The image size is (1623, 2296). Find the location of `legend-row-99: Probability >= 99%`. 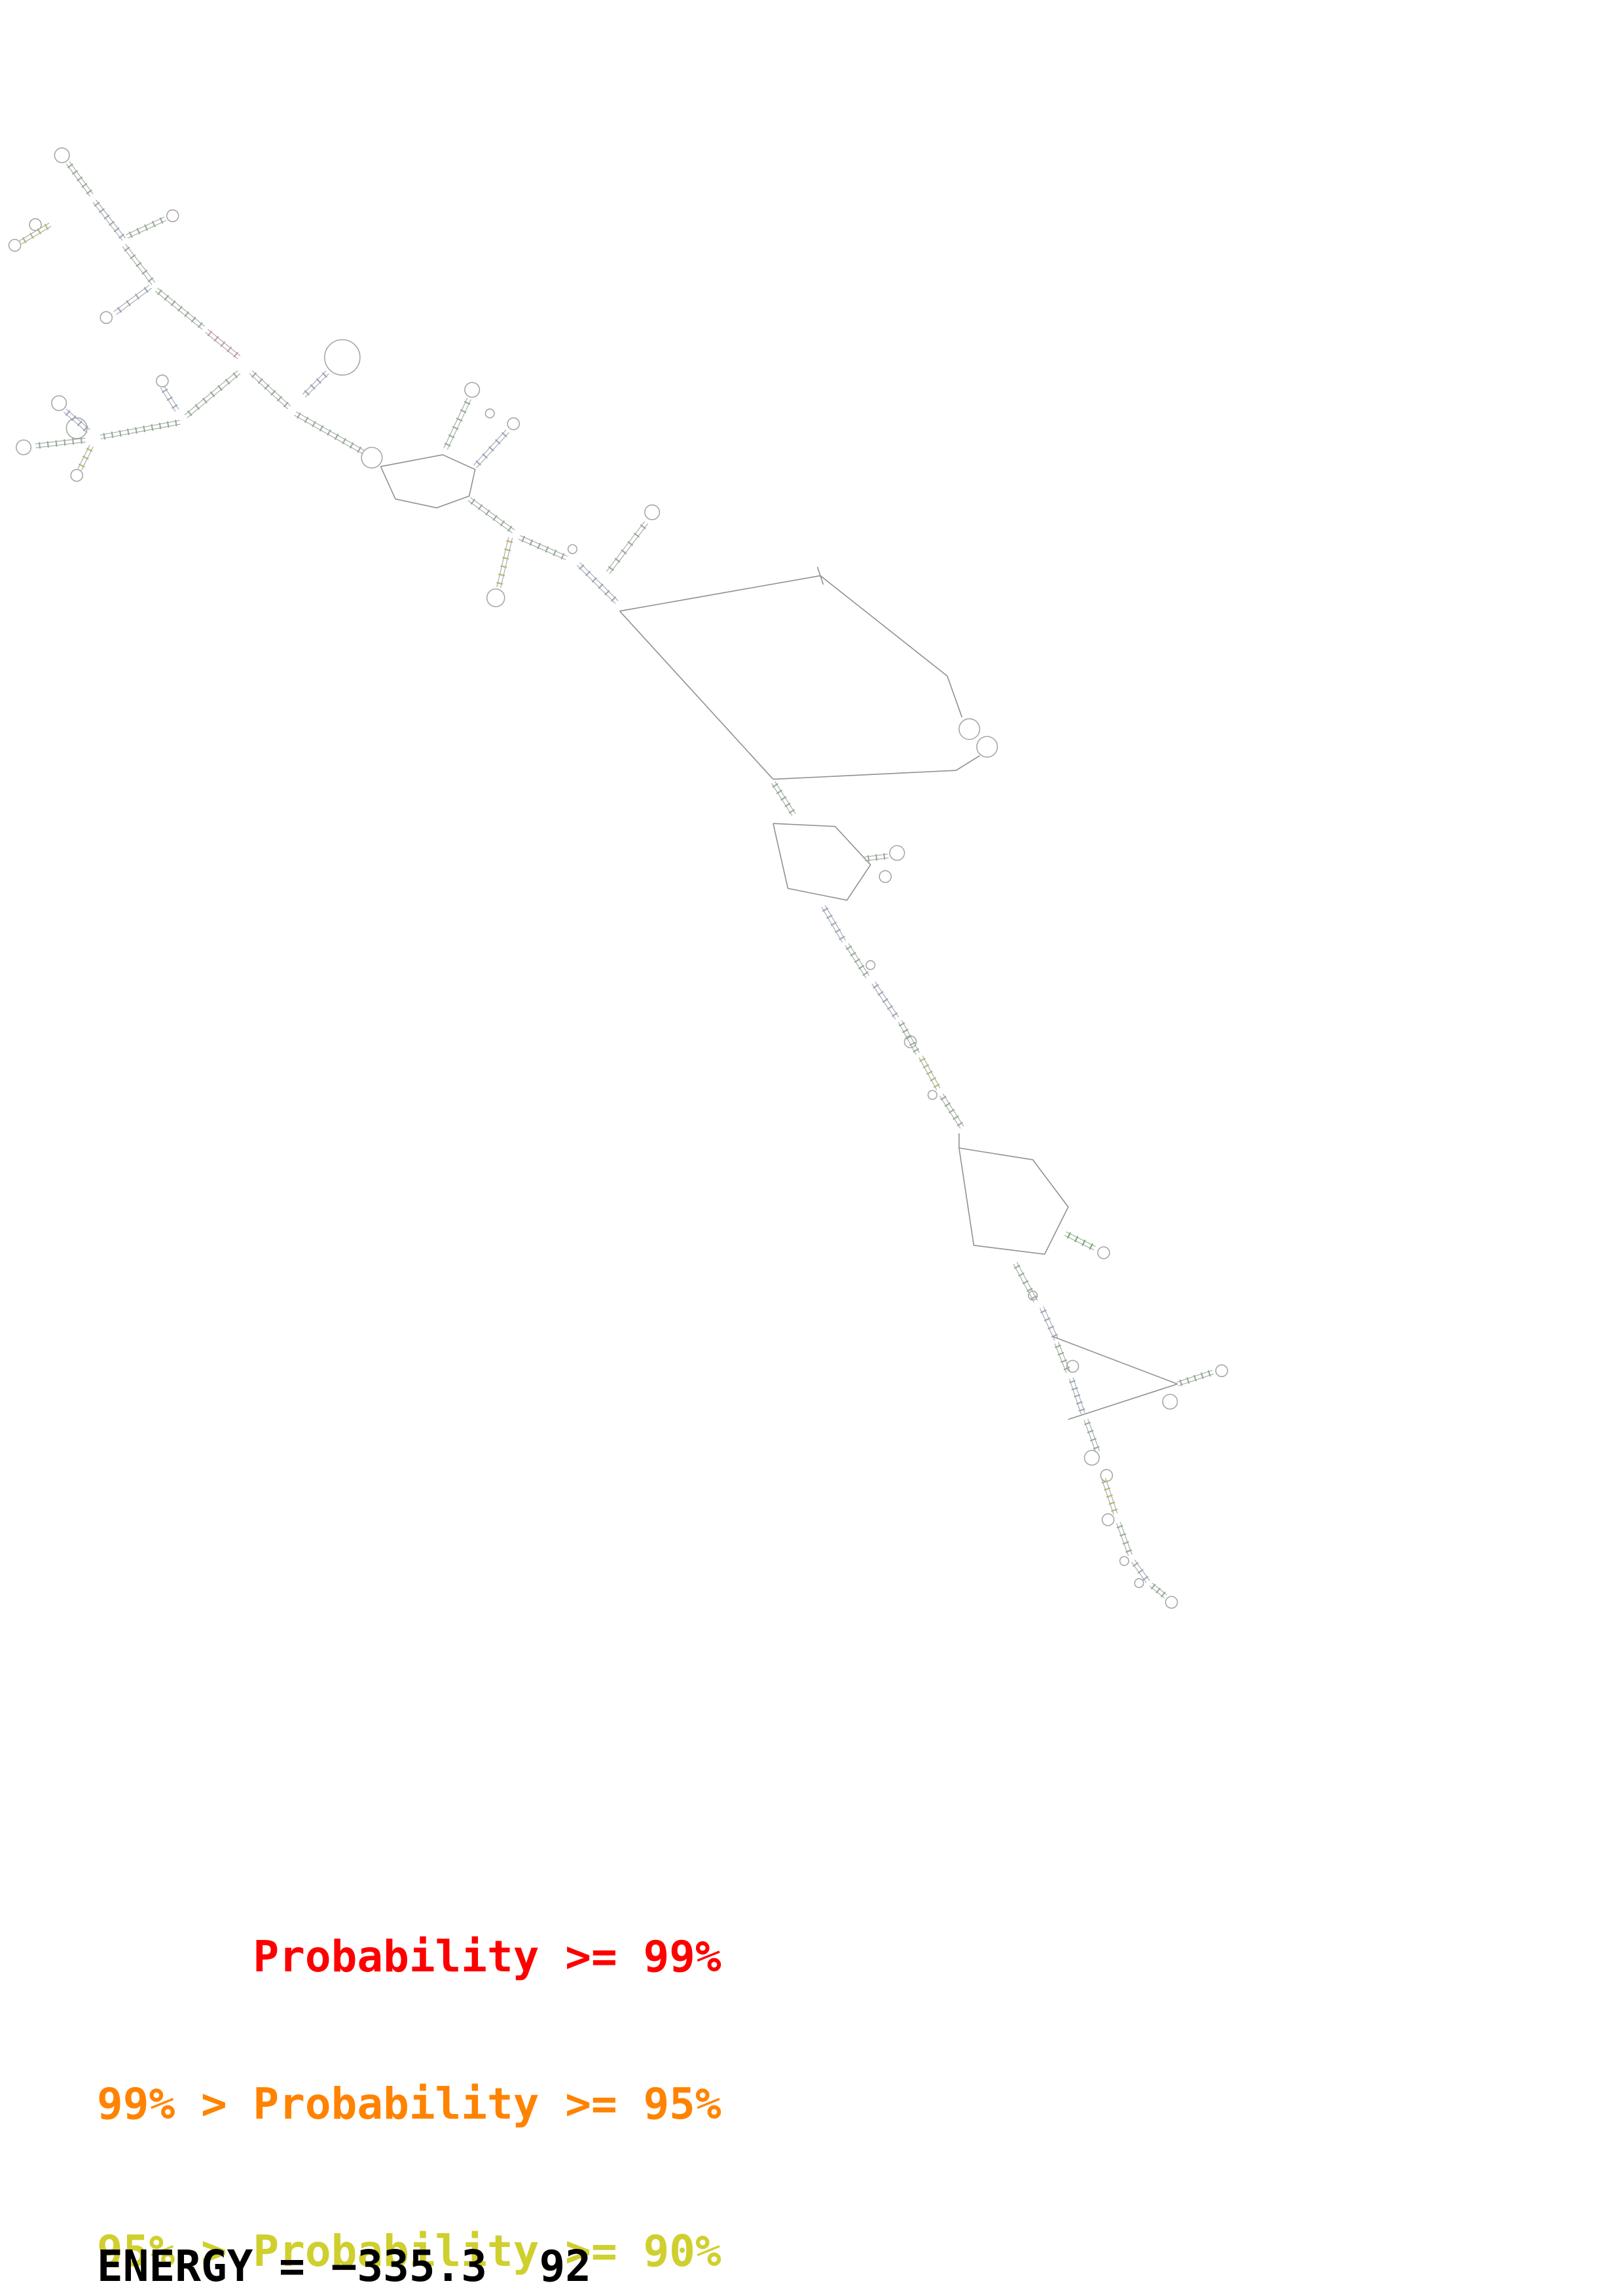

legend-row-99: Probability >= 99% is located at coordinates (409, 1956).